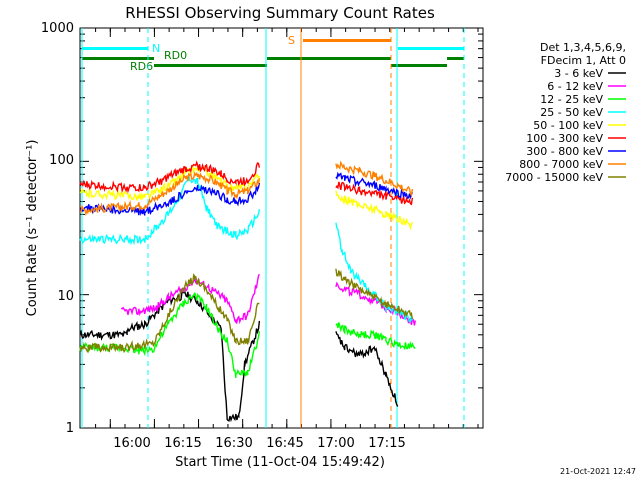 The width and height of the screenshot is (640, 480). Describe the element at coordinates (273, 53) in the screenshot. I see `status-bars: N S RD0 RD6` at that location.